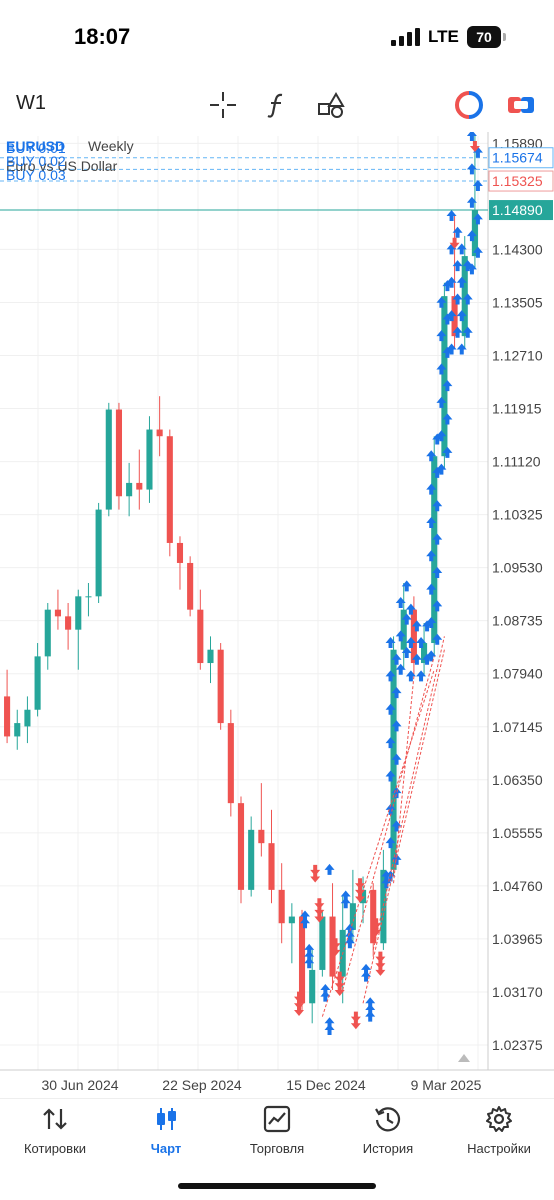 The image size is (554, 1200). Describe the element at coordinates (517, 302) in the screenshot. I see `price-tick-label: 1.13505` at that location.